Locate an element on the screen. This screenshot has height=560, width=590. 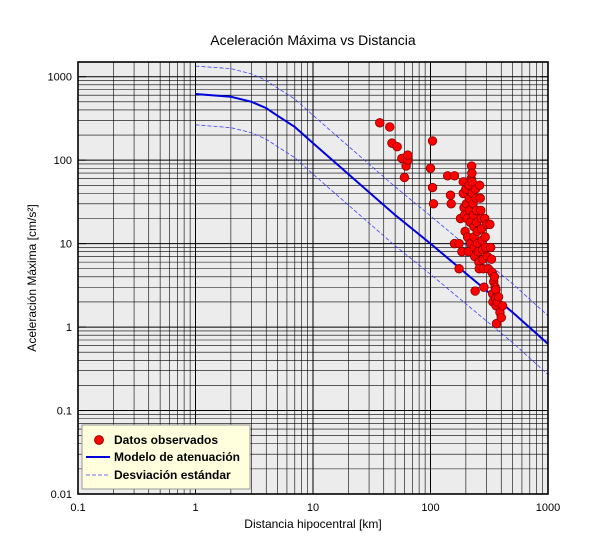
x-tick-label: 10 is located at coordinates (313, 508).